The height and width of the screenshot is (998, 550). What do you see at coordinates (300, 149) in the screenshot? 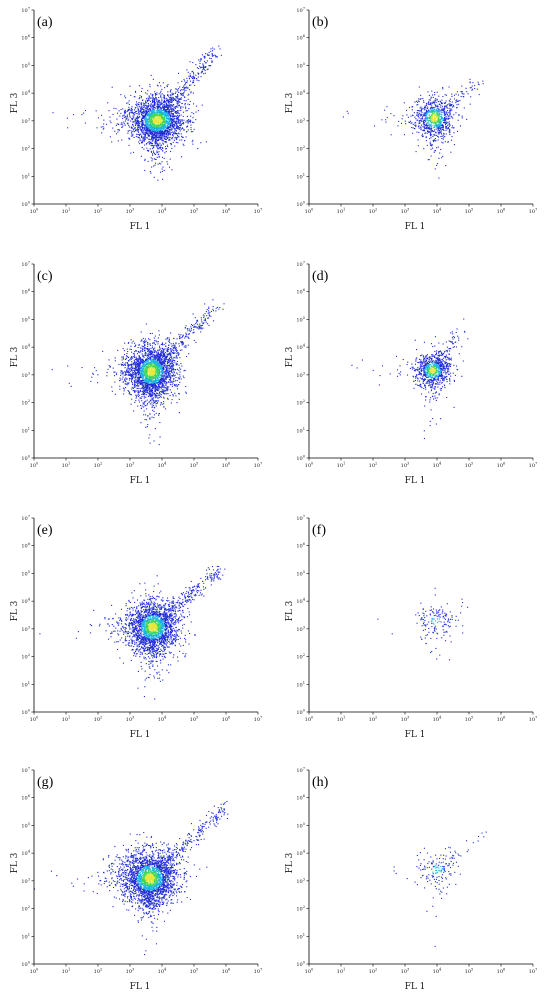
I see `y-tick-label-b-2: 102` at bounding box center [300, 149].